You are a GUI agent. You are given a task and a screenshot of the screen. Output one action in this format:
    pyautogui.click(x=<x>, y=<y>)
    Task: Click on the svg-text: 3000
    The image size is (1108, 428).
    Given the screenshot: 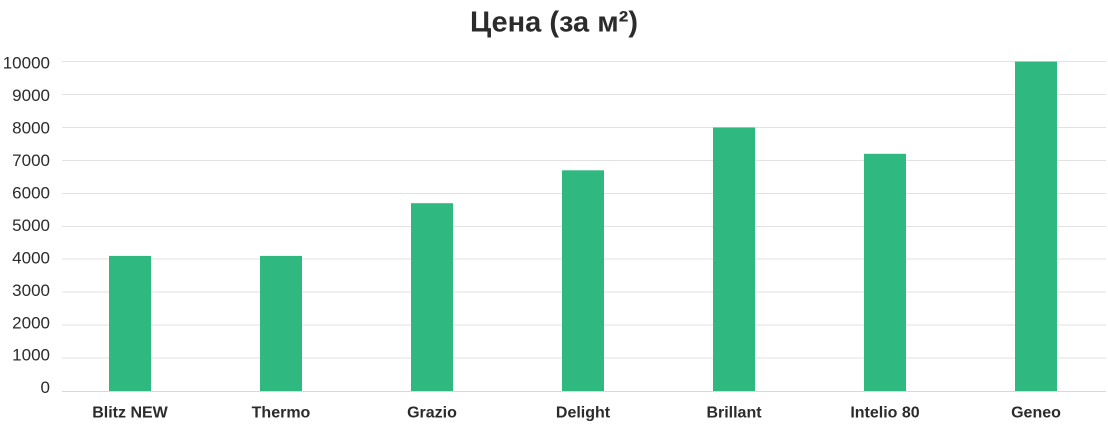 What is the action you would take?
    pyautogui.click(x=31, y=290)
    